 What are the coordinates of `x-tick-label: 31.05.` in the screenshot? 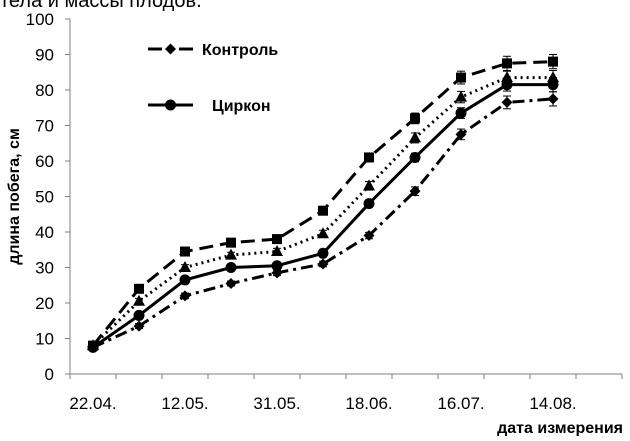 It's located at (276, 403).